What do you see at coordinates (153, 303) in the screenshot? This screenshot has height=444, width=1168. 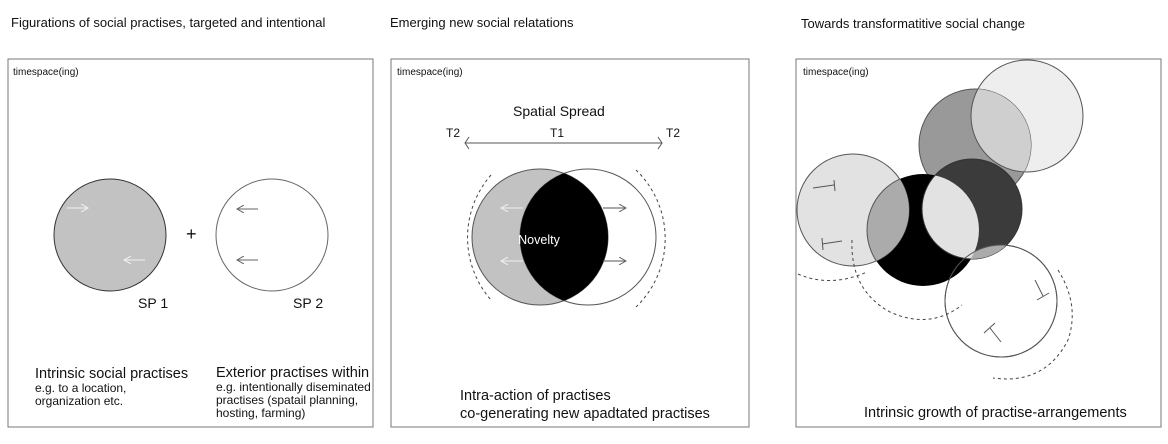 I see `sp1-label: SP 1` at bounding box center [153, 303].